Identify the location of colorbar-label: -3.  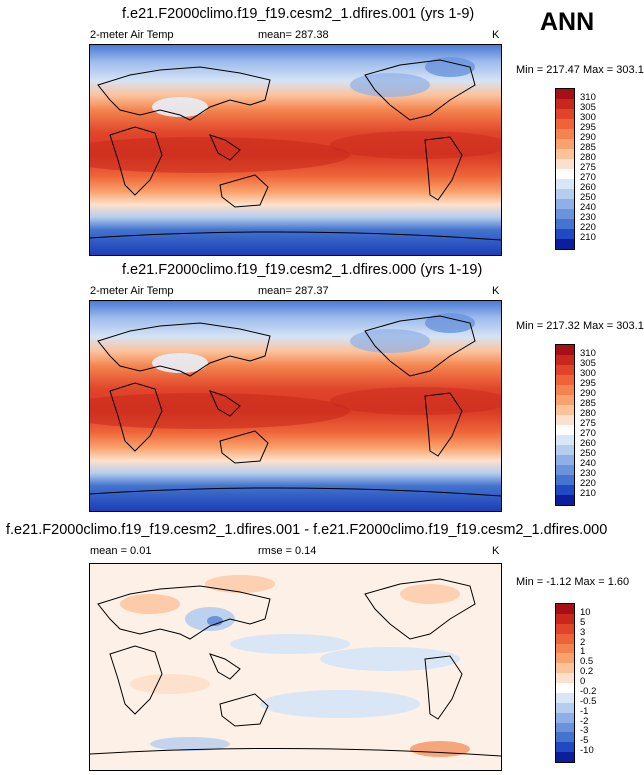
(584, 731).